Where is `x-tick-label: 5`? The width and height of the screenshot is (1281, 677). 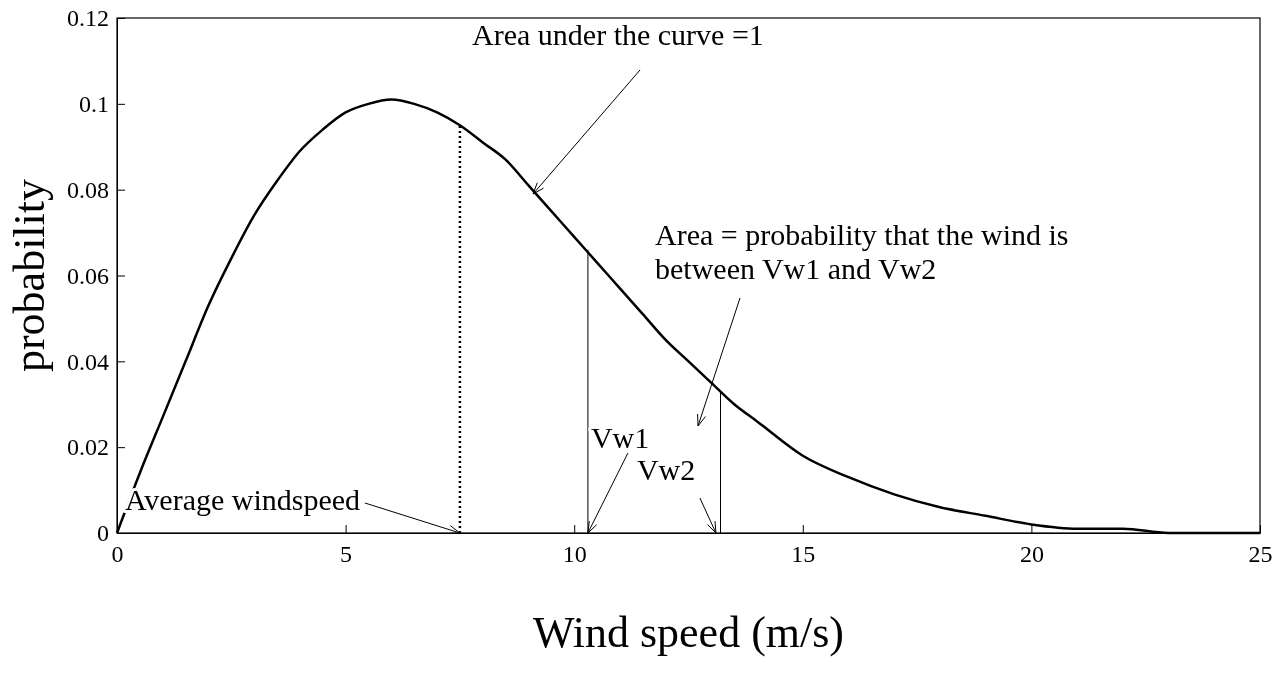
x-tick-label: 5 is located at coordinates (346, 554).